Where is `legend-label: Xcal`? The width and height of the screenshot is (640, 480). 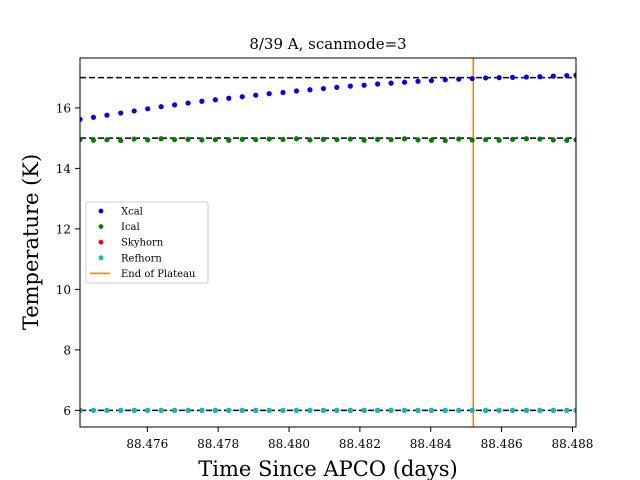 legend-label: Xcal is located at coordinates (132, 212).